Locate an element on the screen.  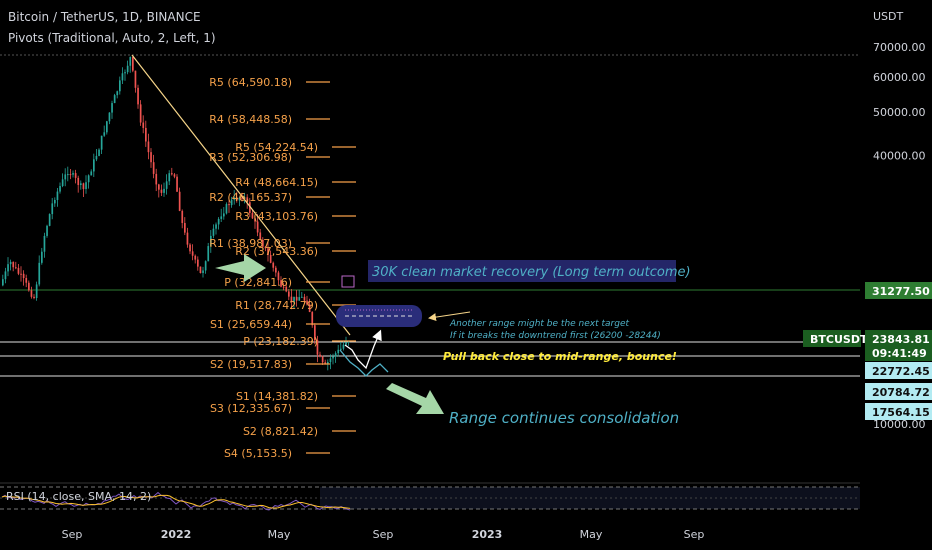
indicator-label: Pivots (Traditional, Auto, 2, Left, 1) is located at coordinates (112, 38).